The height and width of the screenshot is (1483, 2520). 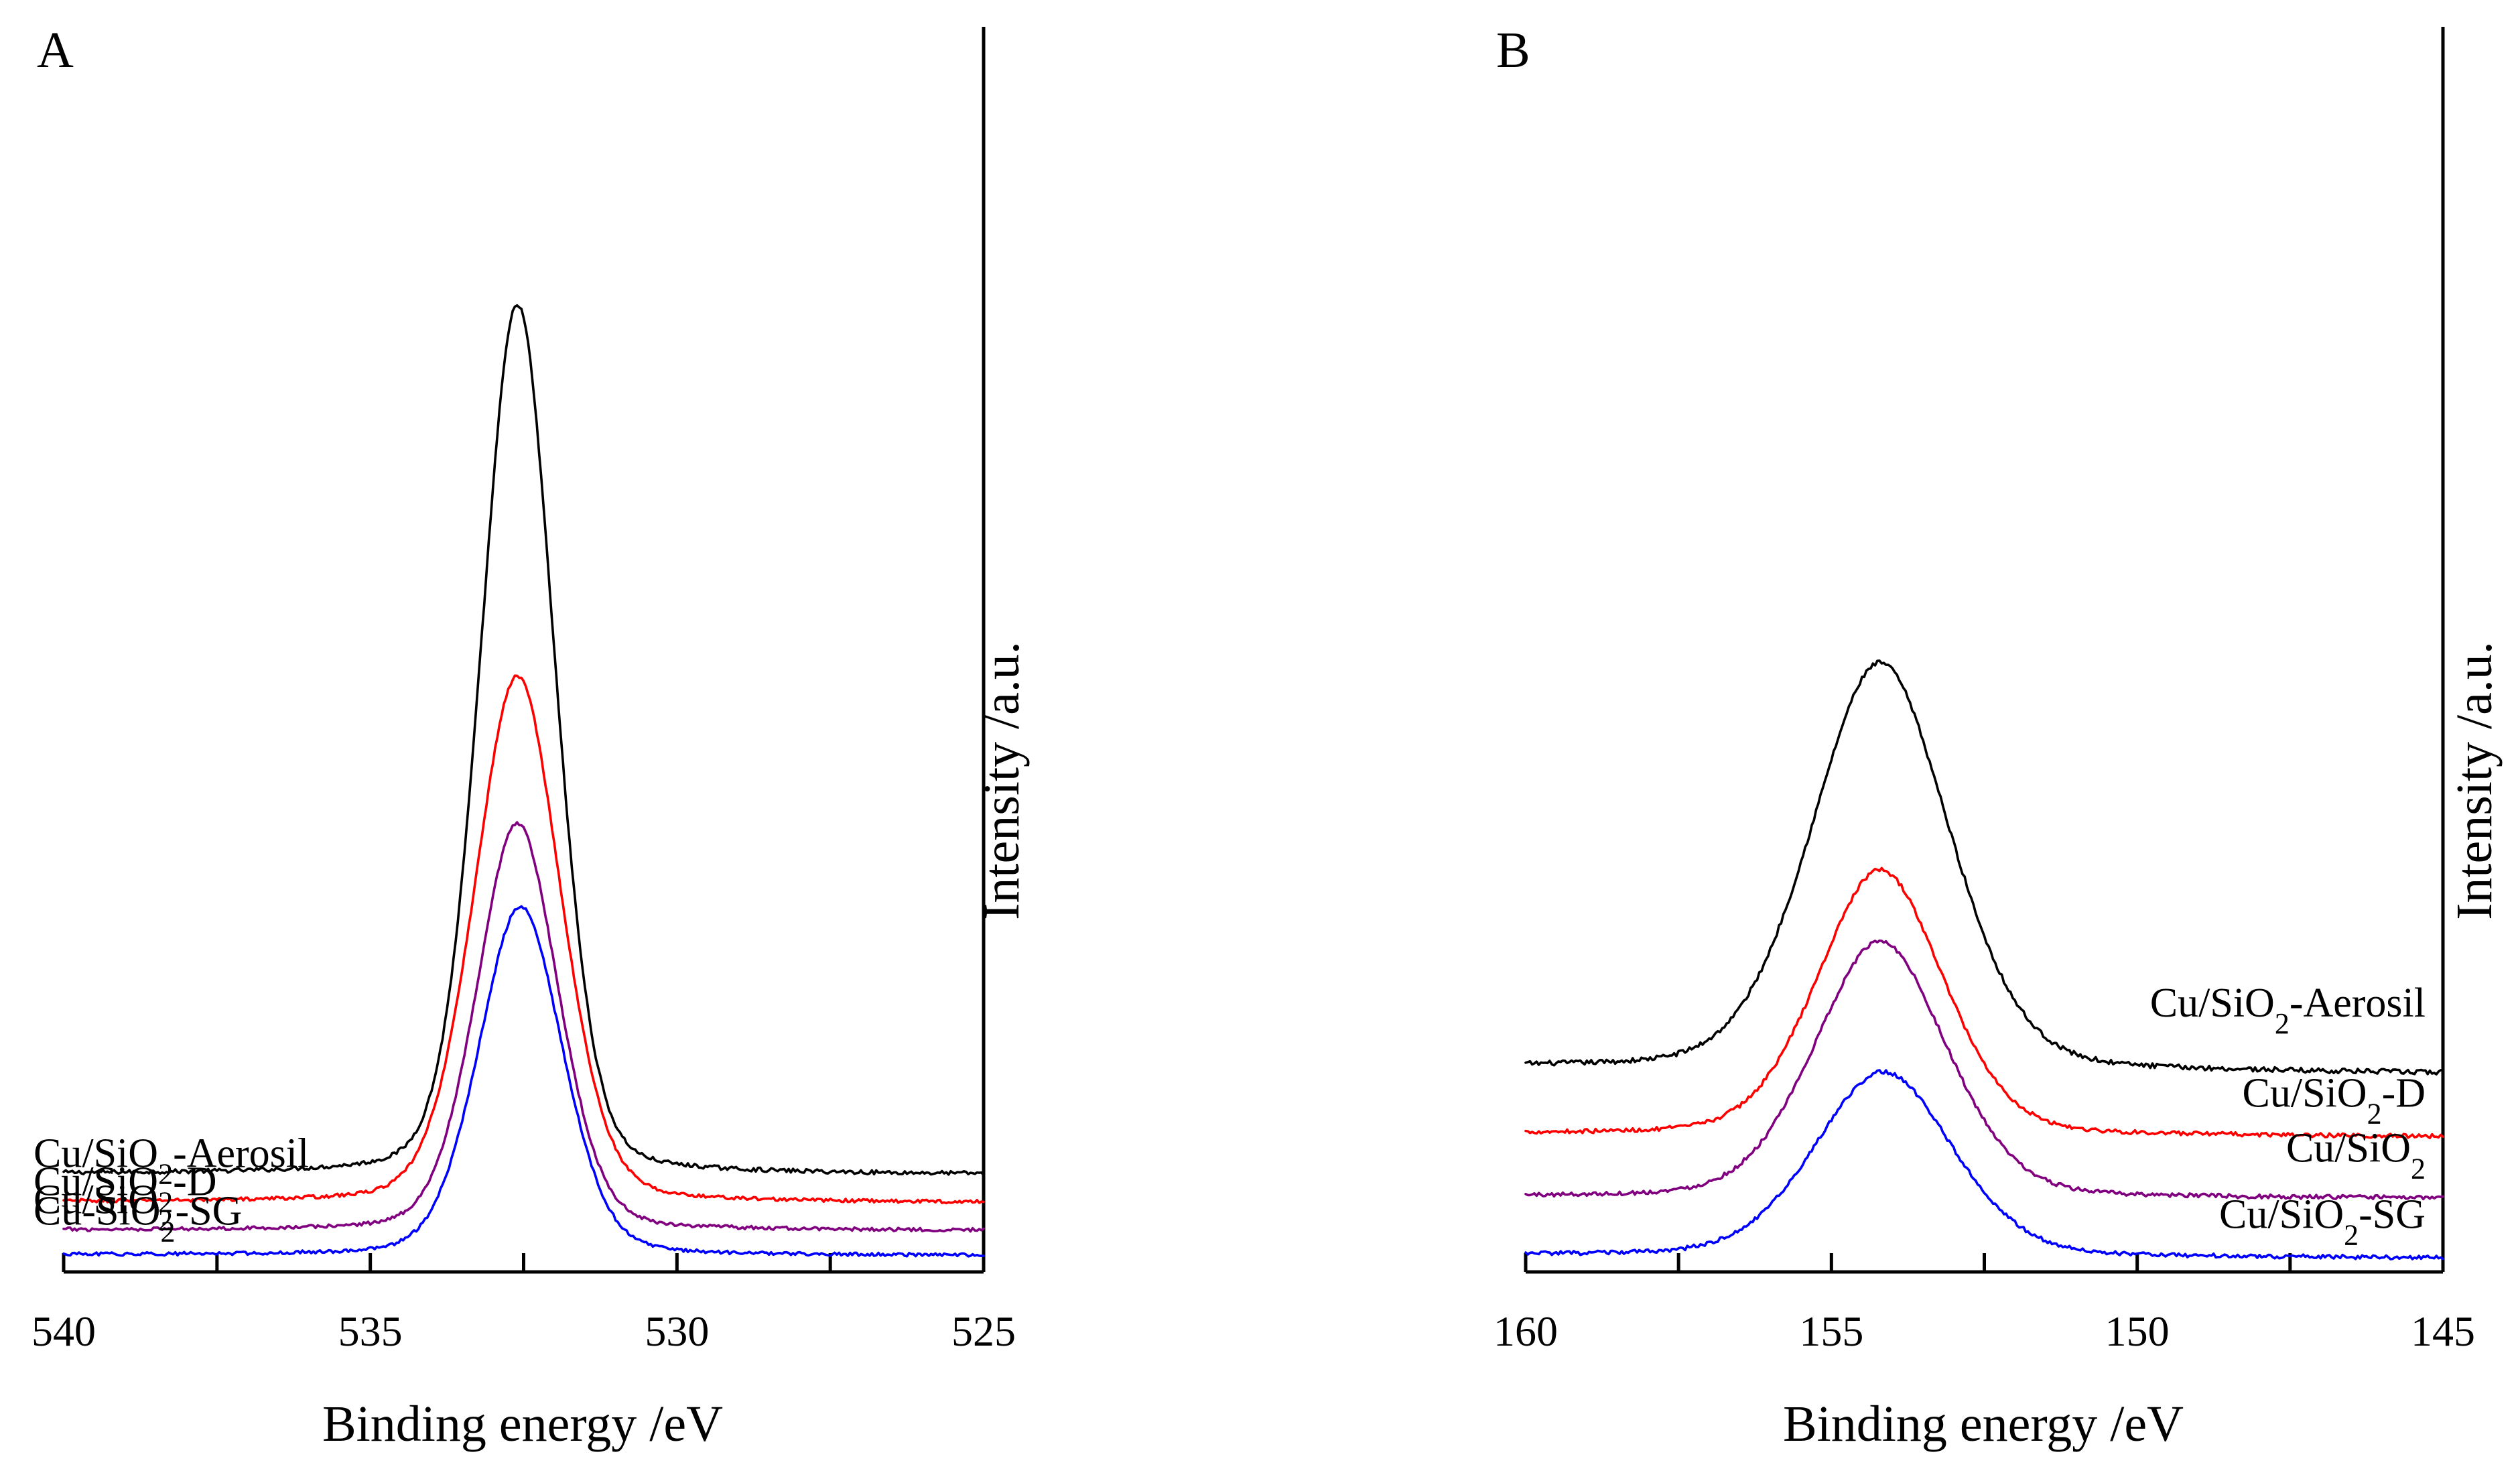 What do you see at coordinates (2334, 1101) in the screenshot?
I see `panel-b-series-label: Cu/SiO2-D` at bounding box center [2334, 1101].